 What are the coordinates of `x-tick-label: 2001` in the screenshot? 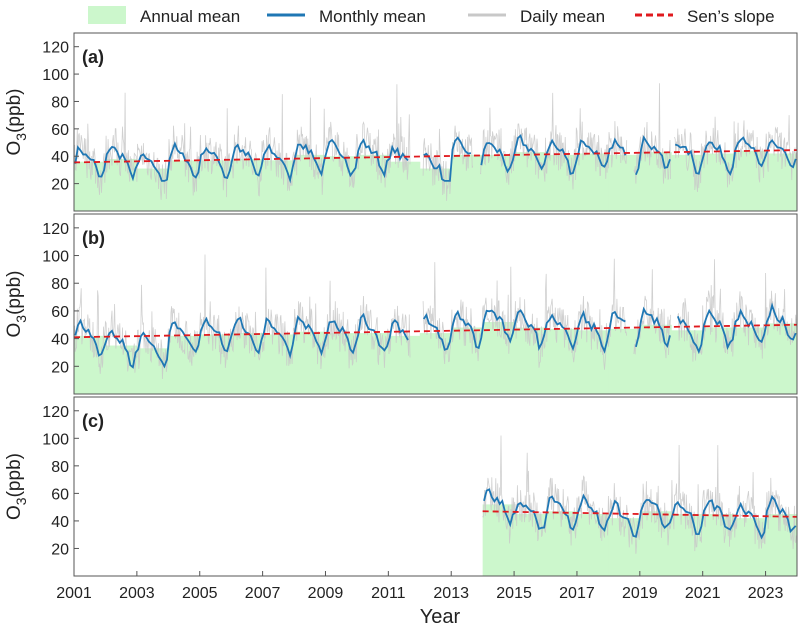 It's located at (74, 593).